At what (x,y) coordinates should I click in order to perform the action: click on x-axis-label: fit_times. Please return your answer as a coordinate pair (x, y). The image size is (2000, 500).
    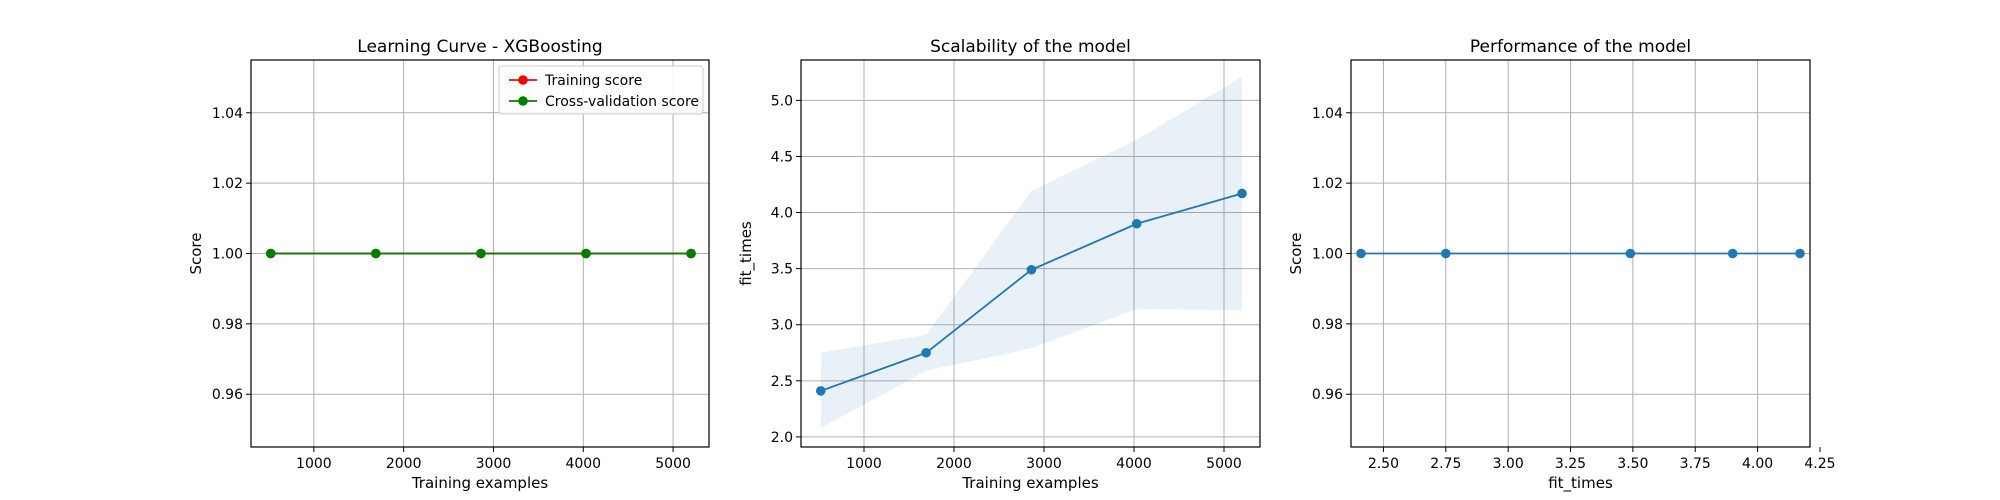
    Looking at the image, I should click on (1580, 483).